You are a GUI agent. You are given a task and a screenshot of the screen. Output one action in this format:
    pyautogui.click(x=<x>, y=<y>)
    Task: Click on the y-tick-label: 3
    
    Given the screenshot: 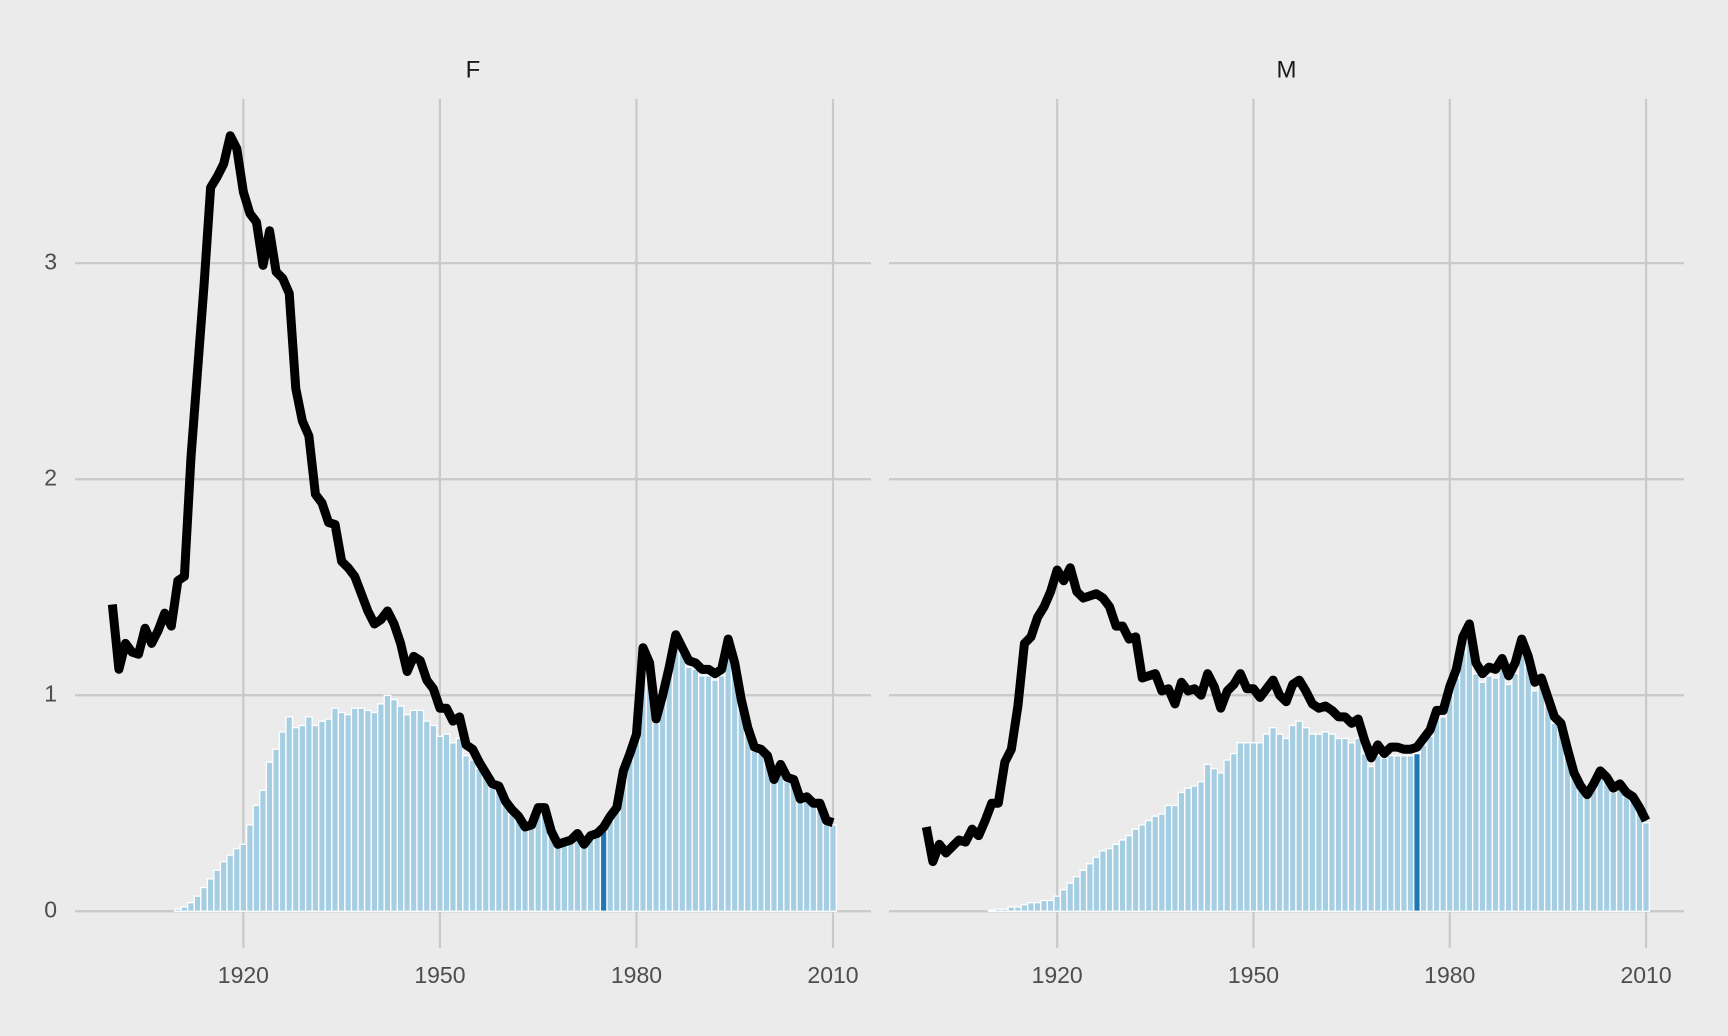 What is the action you would take?
    pyautogui.click(x=50, y=261)
    